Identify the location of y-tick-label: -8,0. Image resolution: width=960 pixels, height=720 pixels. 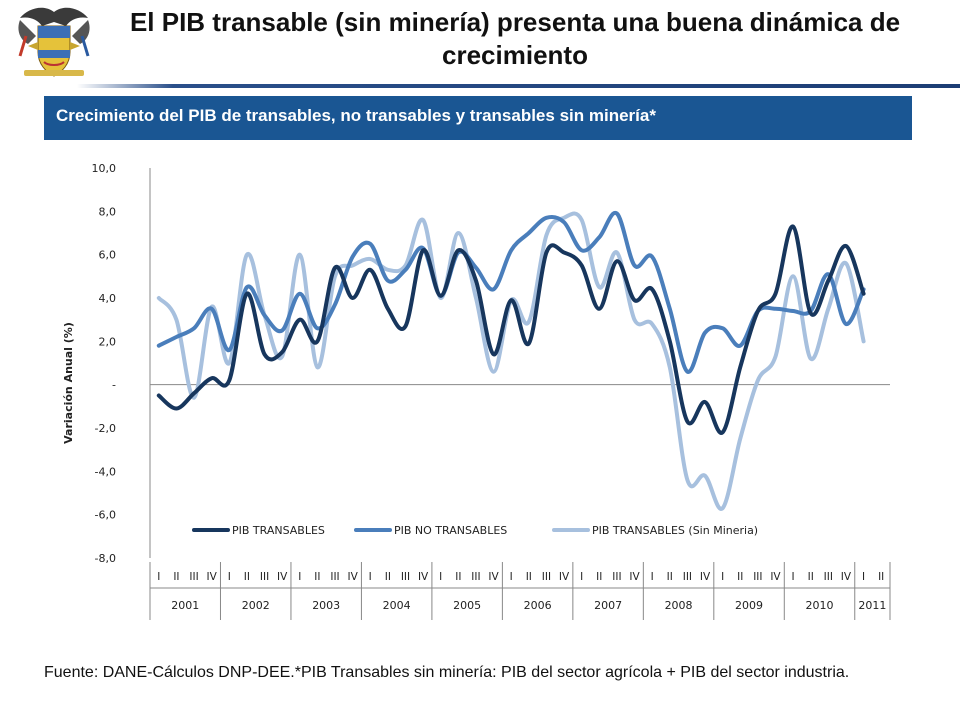
(105, 558).